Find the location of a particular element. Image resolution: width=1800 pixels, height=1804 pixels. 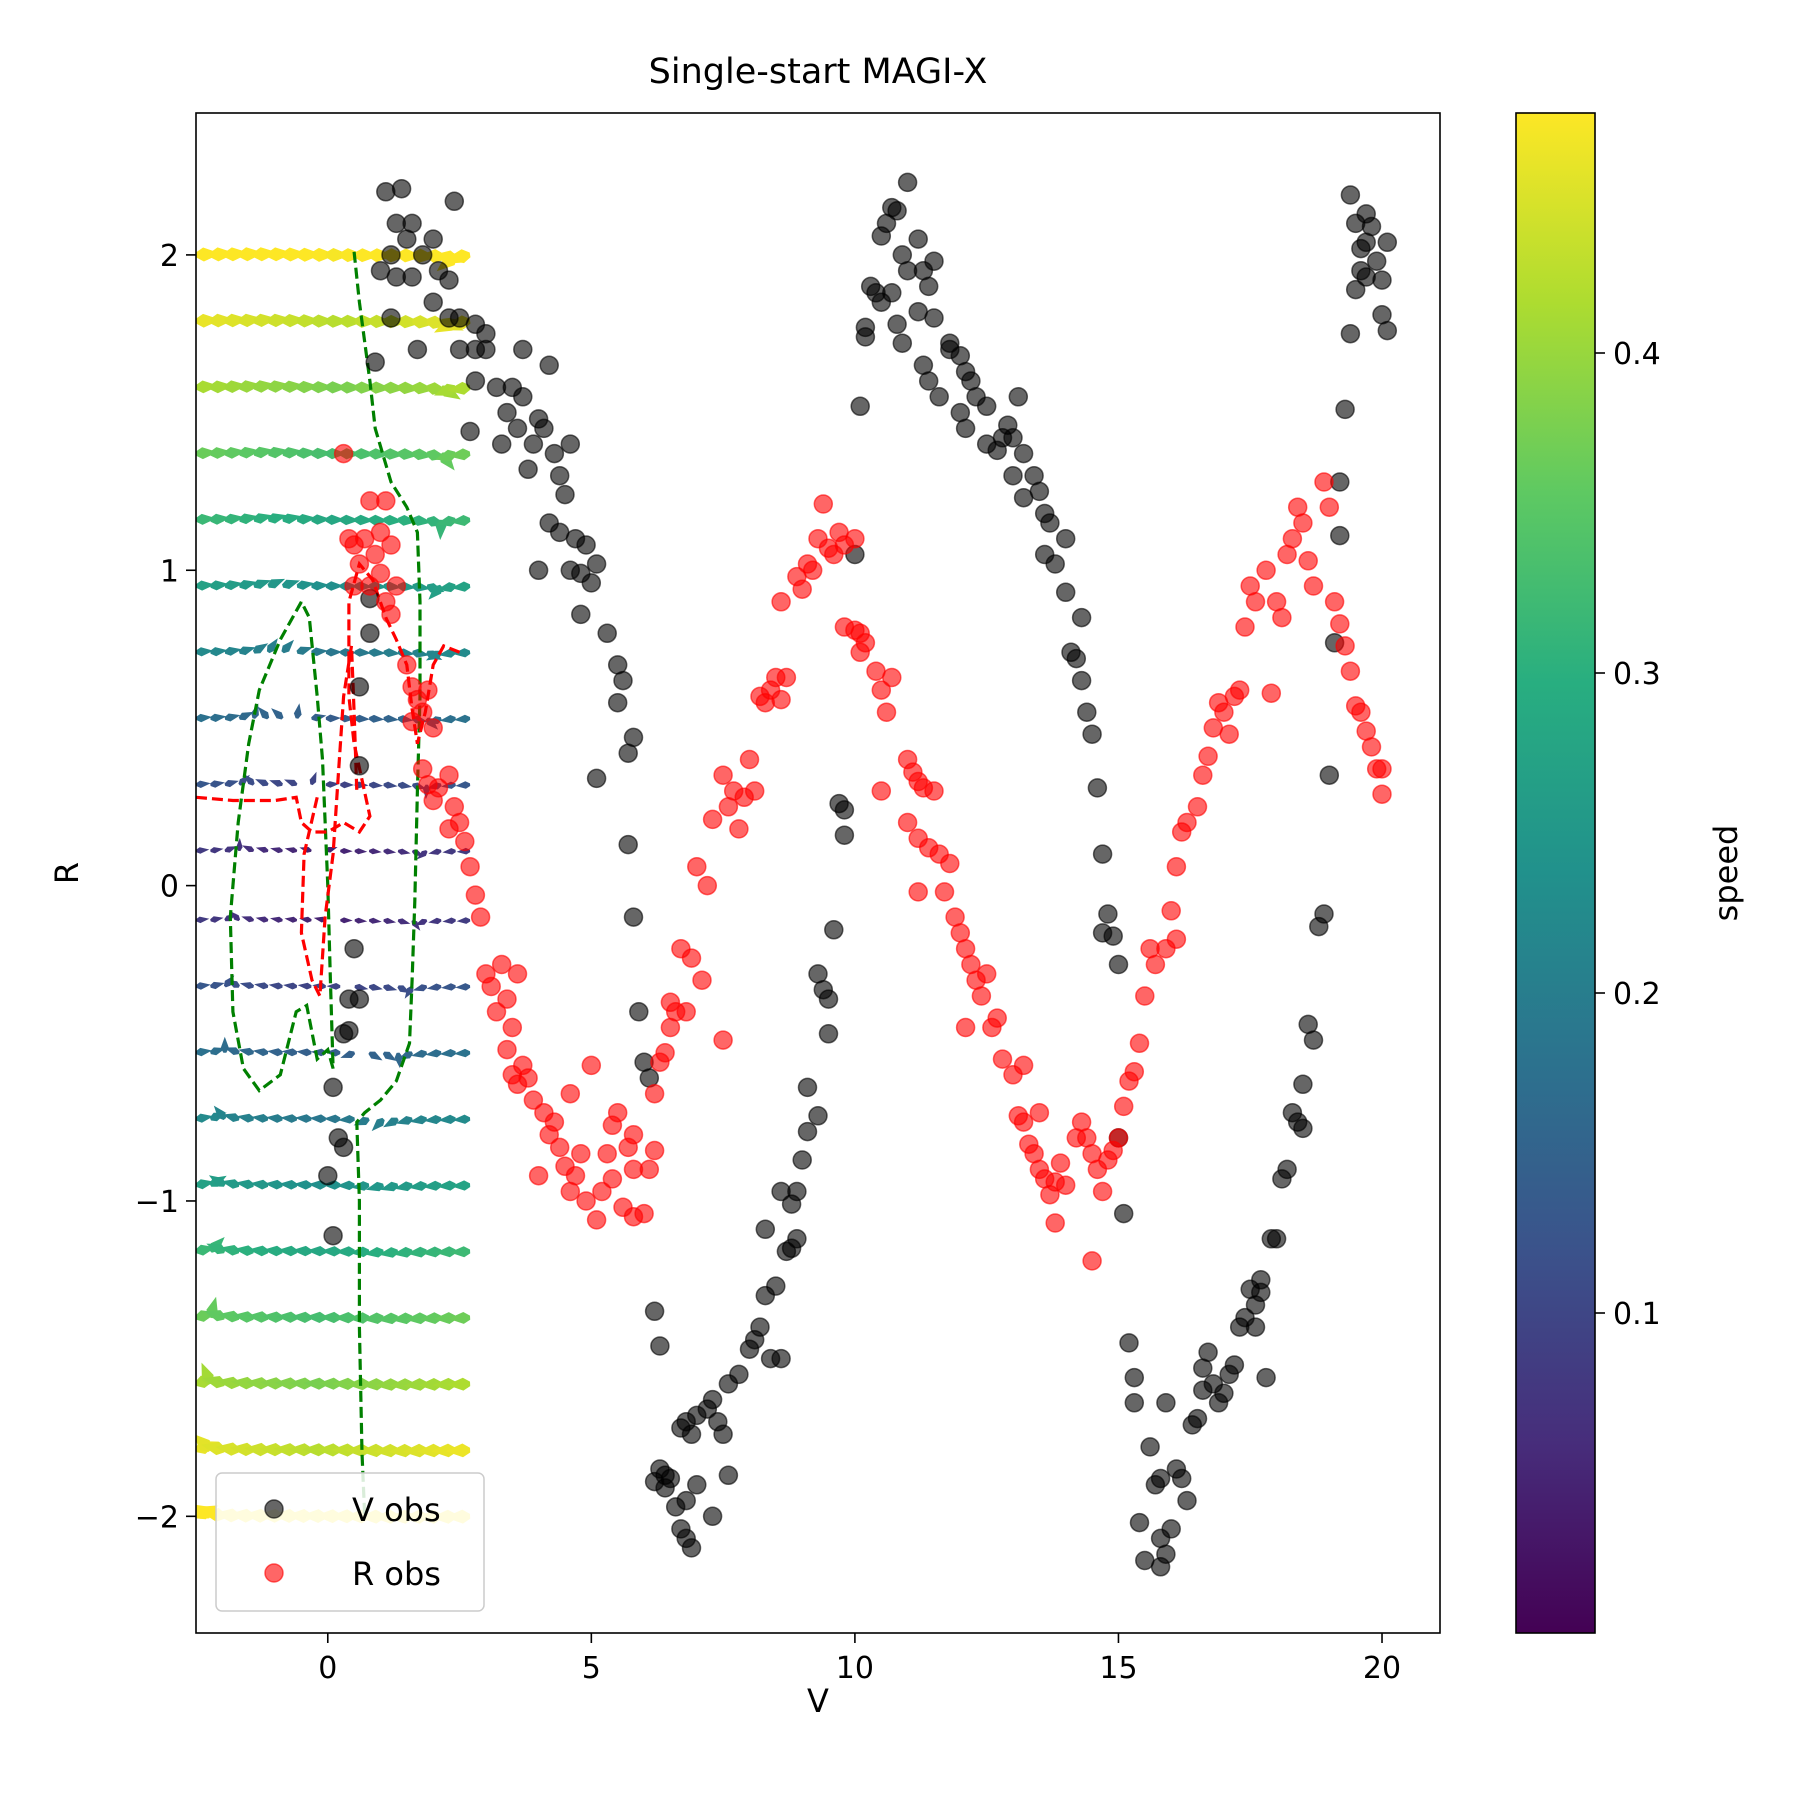

colorbar-tick-label: 0.1 is located at coordinates (1637, 1314).